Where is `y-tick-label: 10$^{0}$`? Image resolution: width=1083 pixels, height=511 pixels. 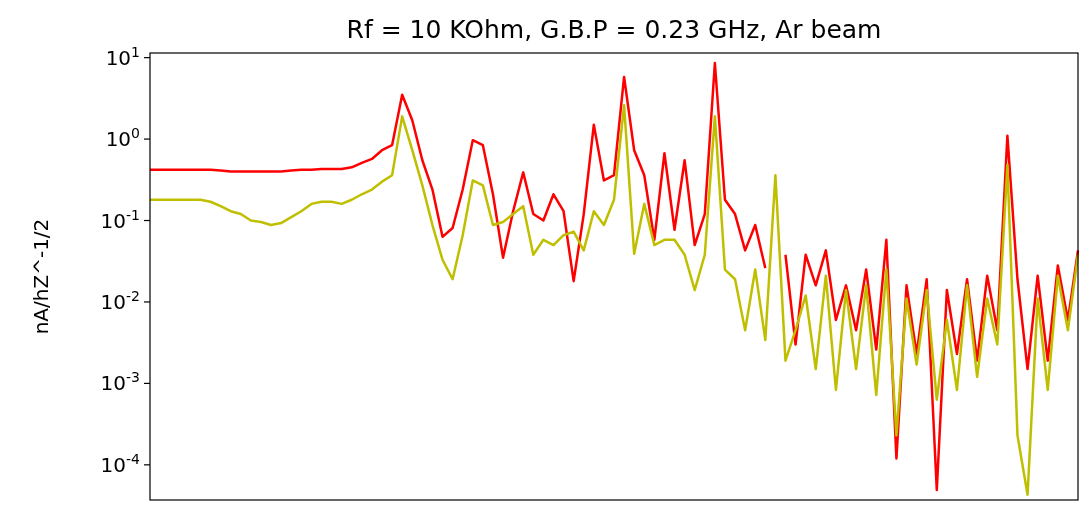 y-tick-label: 10$^{0}$ is located at coordinates (122, 138).